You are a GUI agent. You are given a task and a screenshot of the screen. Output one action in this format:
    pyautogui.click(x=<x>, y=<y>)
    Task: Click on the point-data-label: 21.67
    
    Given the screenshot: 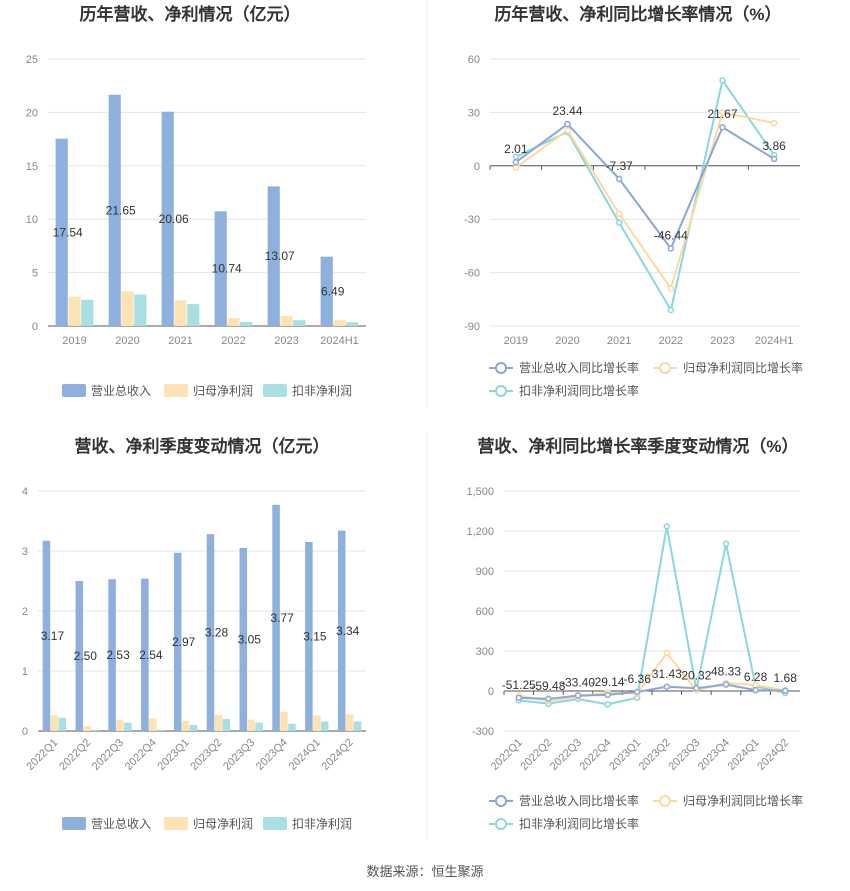 What is the action you would take?
    pyautogui.click(x=722, y=114)
    